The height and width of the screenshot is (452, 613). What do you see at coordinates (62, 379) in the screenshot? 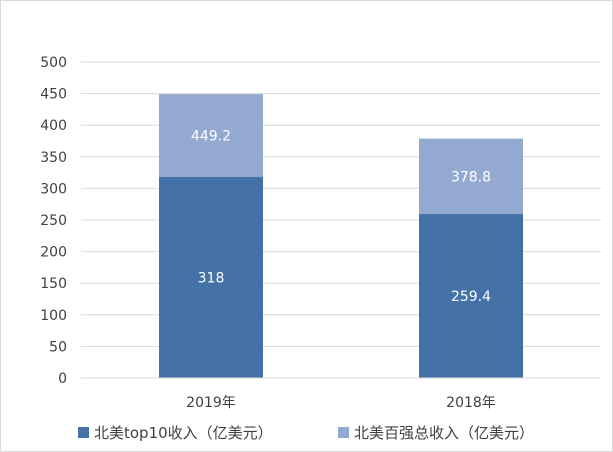
I see `y-tick-label: 0` at bounding box center [62, 379].